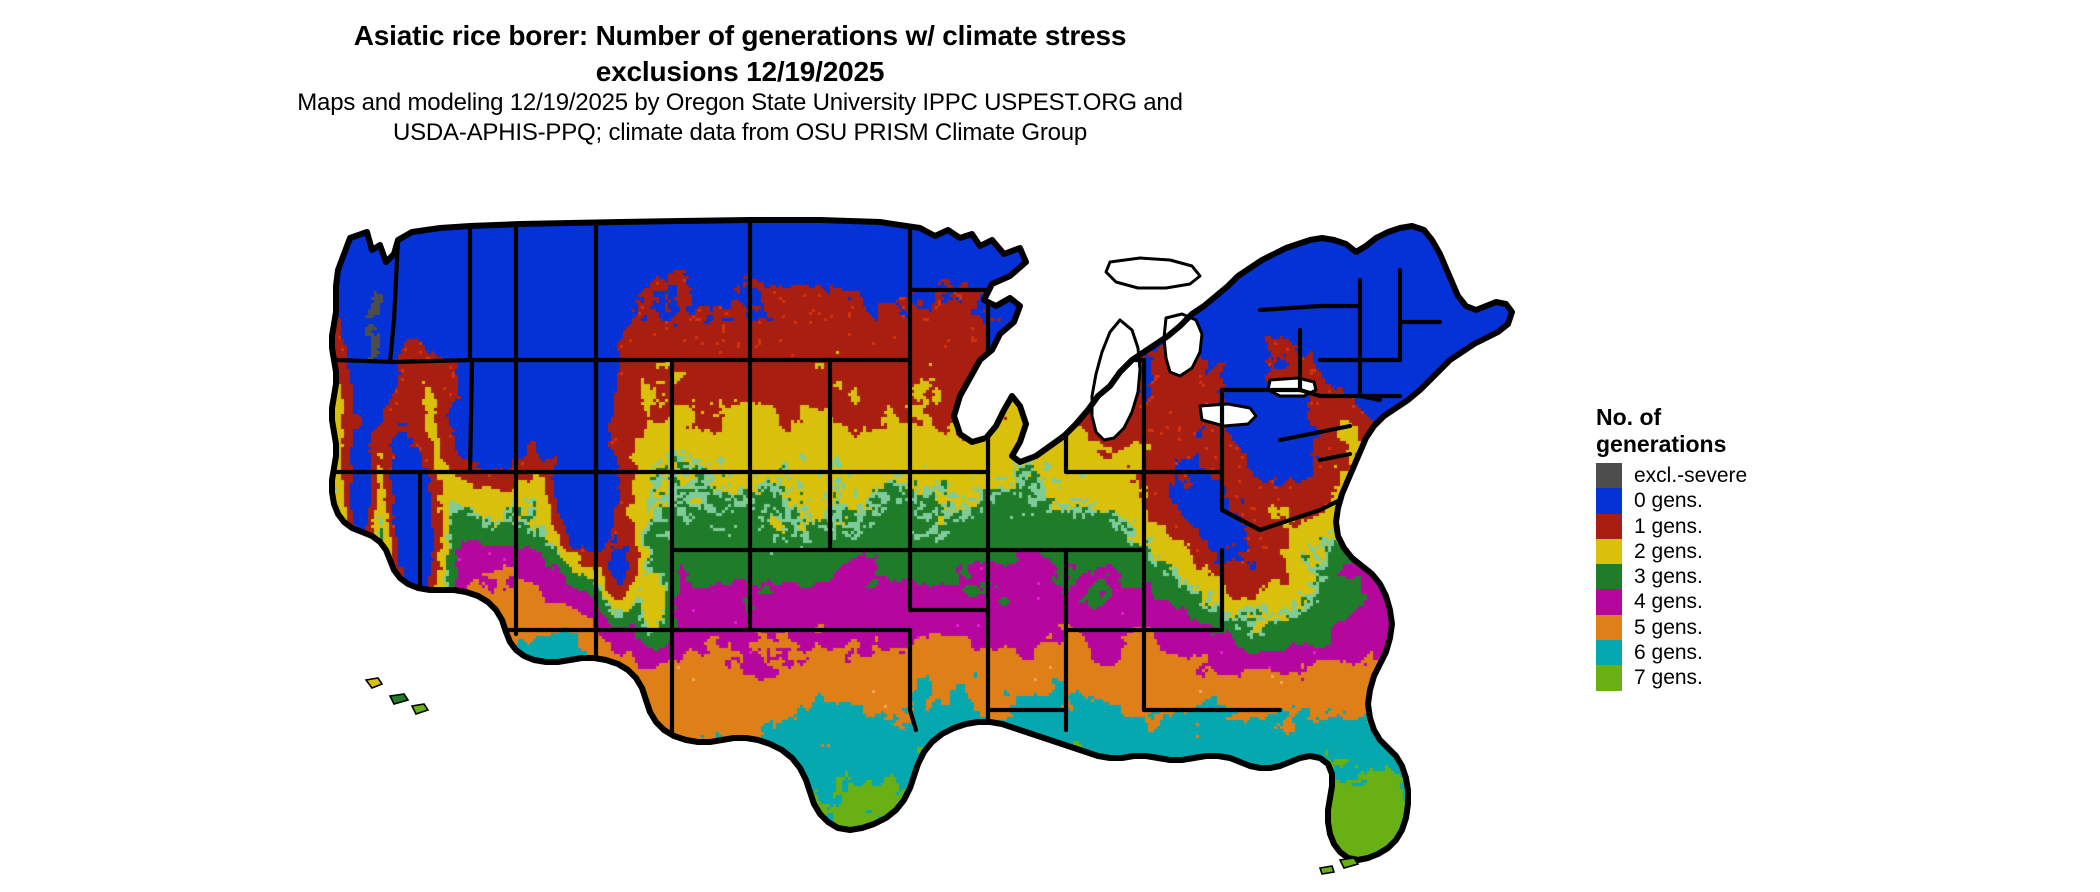  Describe the element at coordinates (1746, 526) in the screenshot. I see `legend-row: 1 gens.` at that location.